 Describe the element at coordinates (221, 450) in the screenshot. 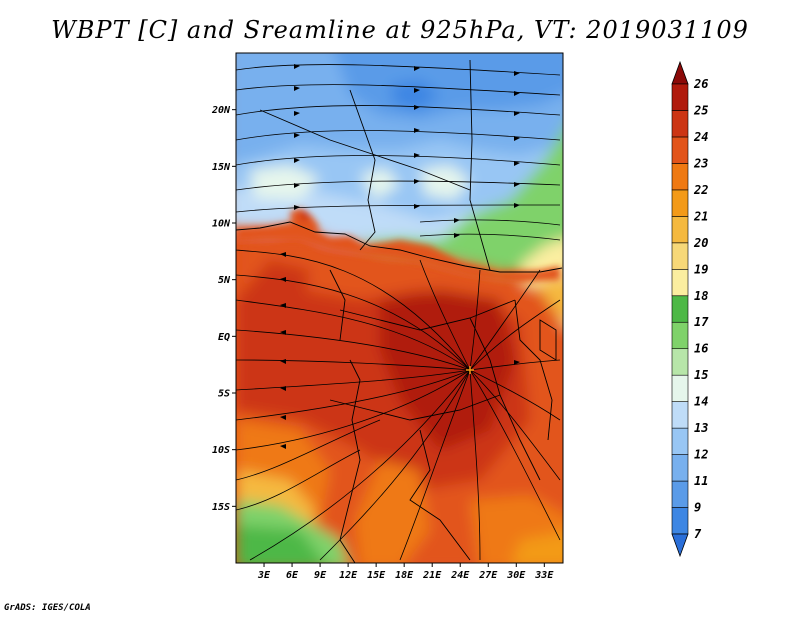

I see `y-tick-label: 10S` at that location.